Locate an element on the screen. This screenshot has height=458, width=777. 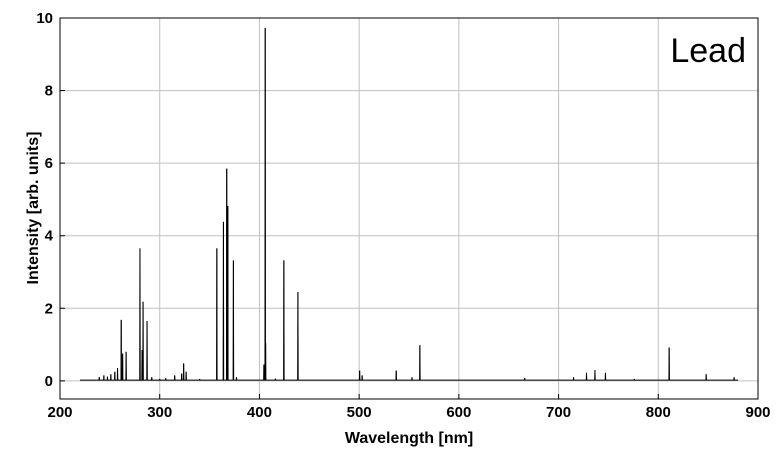
x-axis-ticks: 200 300 400 500 600 700 800 900 is located at coordinates (409, 407).